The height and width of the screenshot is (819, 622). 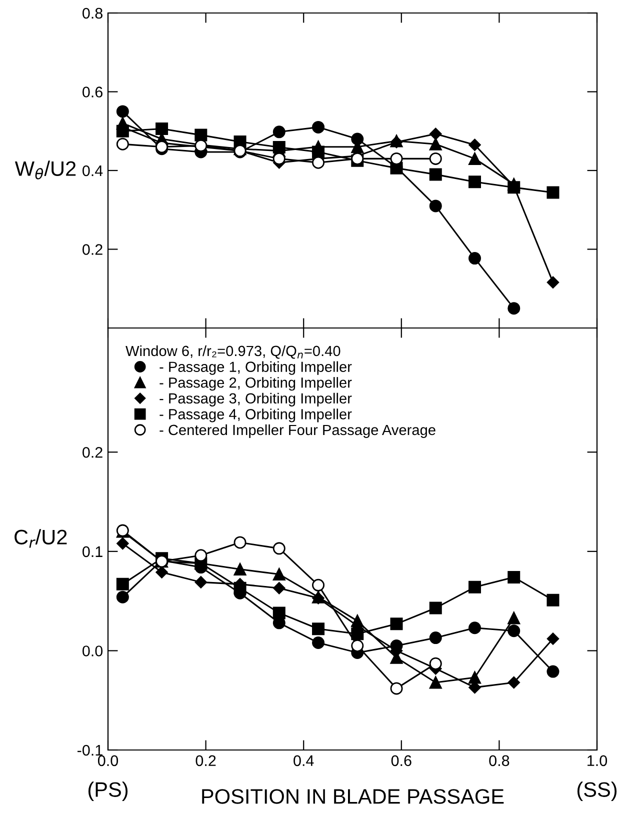 I want to click on legend-label: - Passage 3, Orbiting Impeller, so click(x=256, y=399).